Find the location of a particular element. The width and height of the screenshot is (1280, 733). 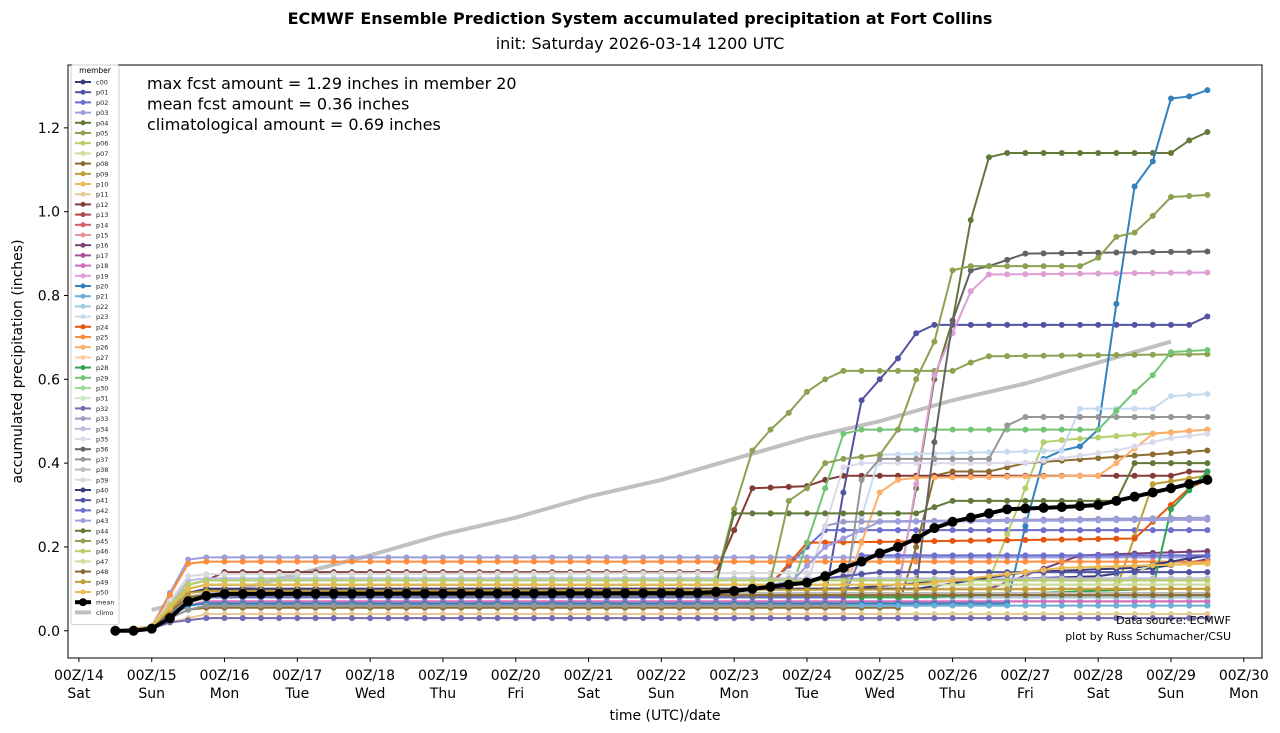

legend-label: p41 is located at coordinates (102, 501).